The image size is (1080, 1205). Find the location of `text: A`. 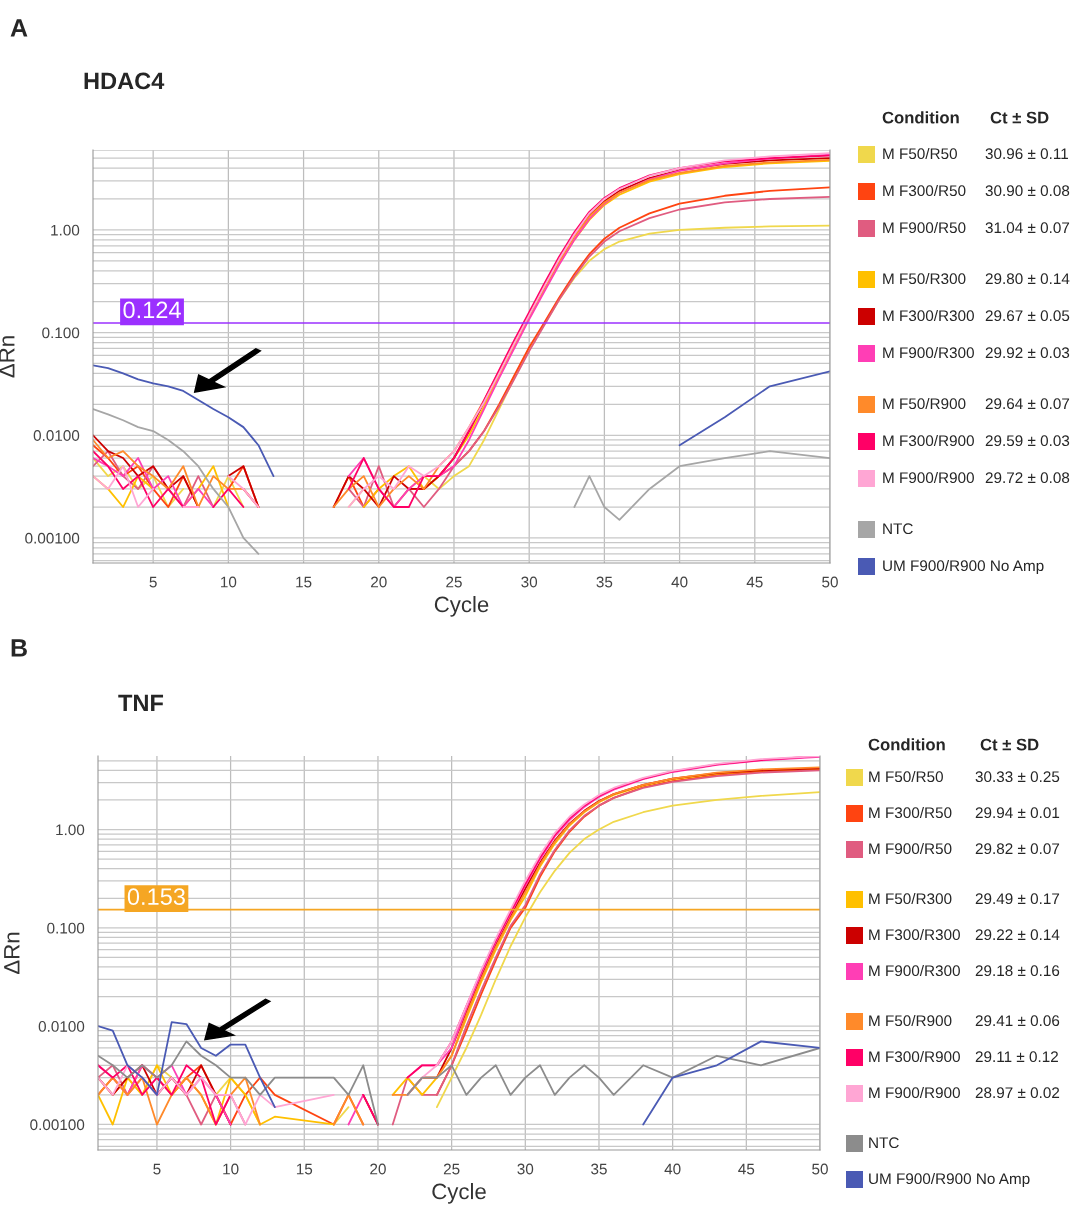

text: A is located at coordinates (19, 28).